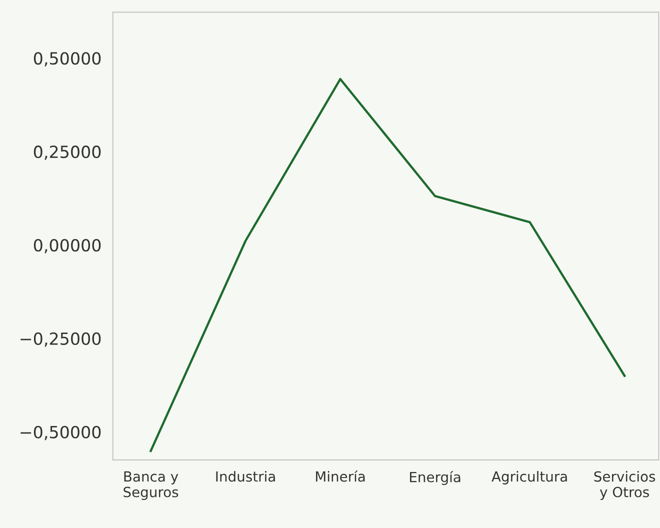 The height and width of the screenshot is (528, 660). What do you see at coordinates (67, 246) in the screenshot?
I see `y-tick-label: 0,00000` at bounding box center [67, 246].